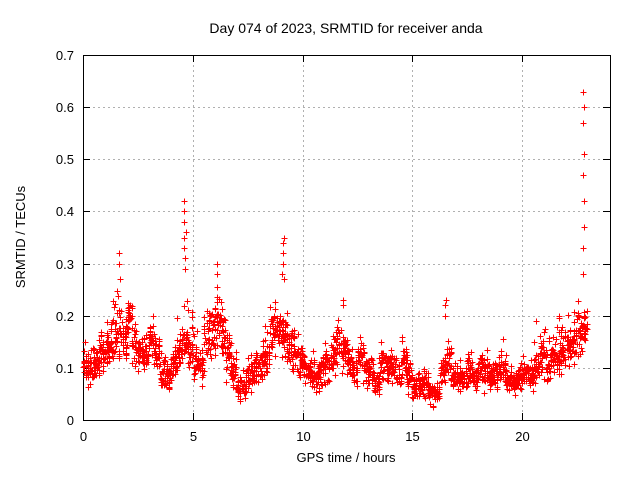  Describe the element at coordinates (412, 436) in the screenshot. I see `x-tick-label: 15` at that location.